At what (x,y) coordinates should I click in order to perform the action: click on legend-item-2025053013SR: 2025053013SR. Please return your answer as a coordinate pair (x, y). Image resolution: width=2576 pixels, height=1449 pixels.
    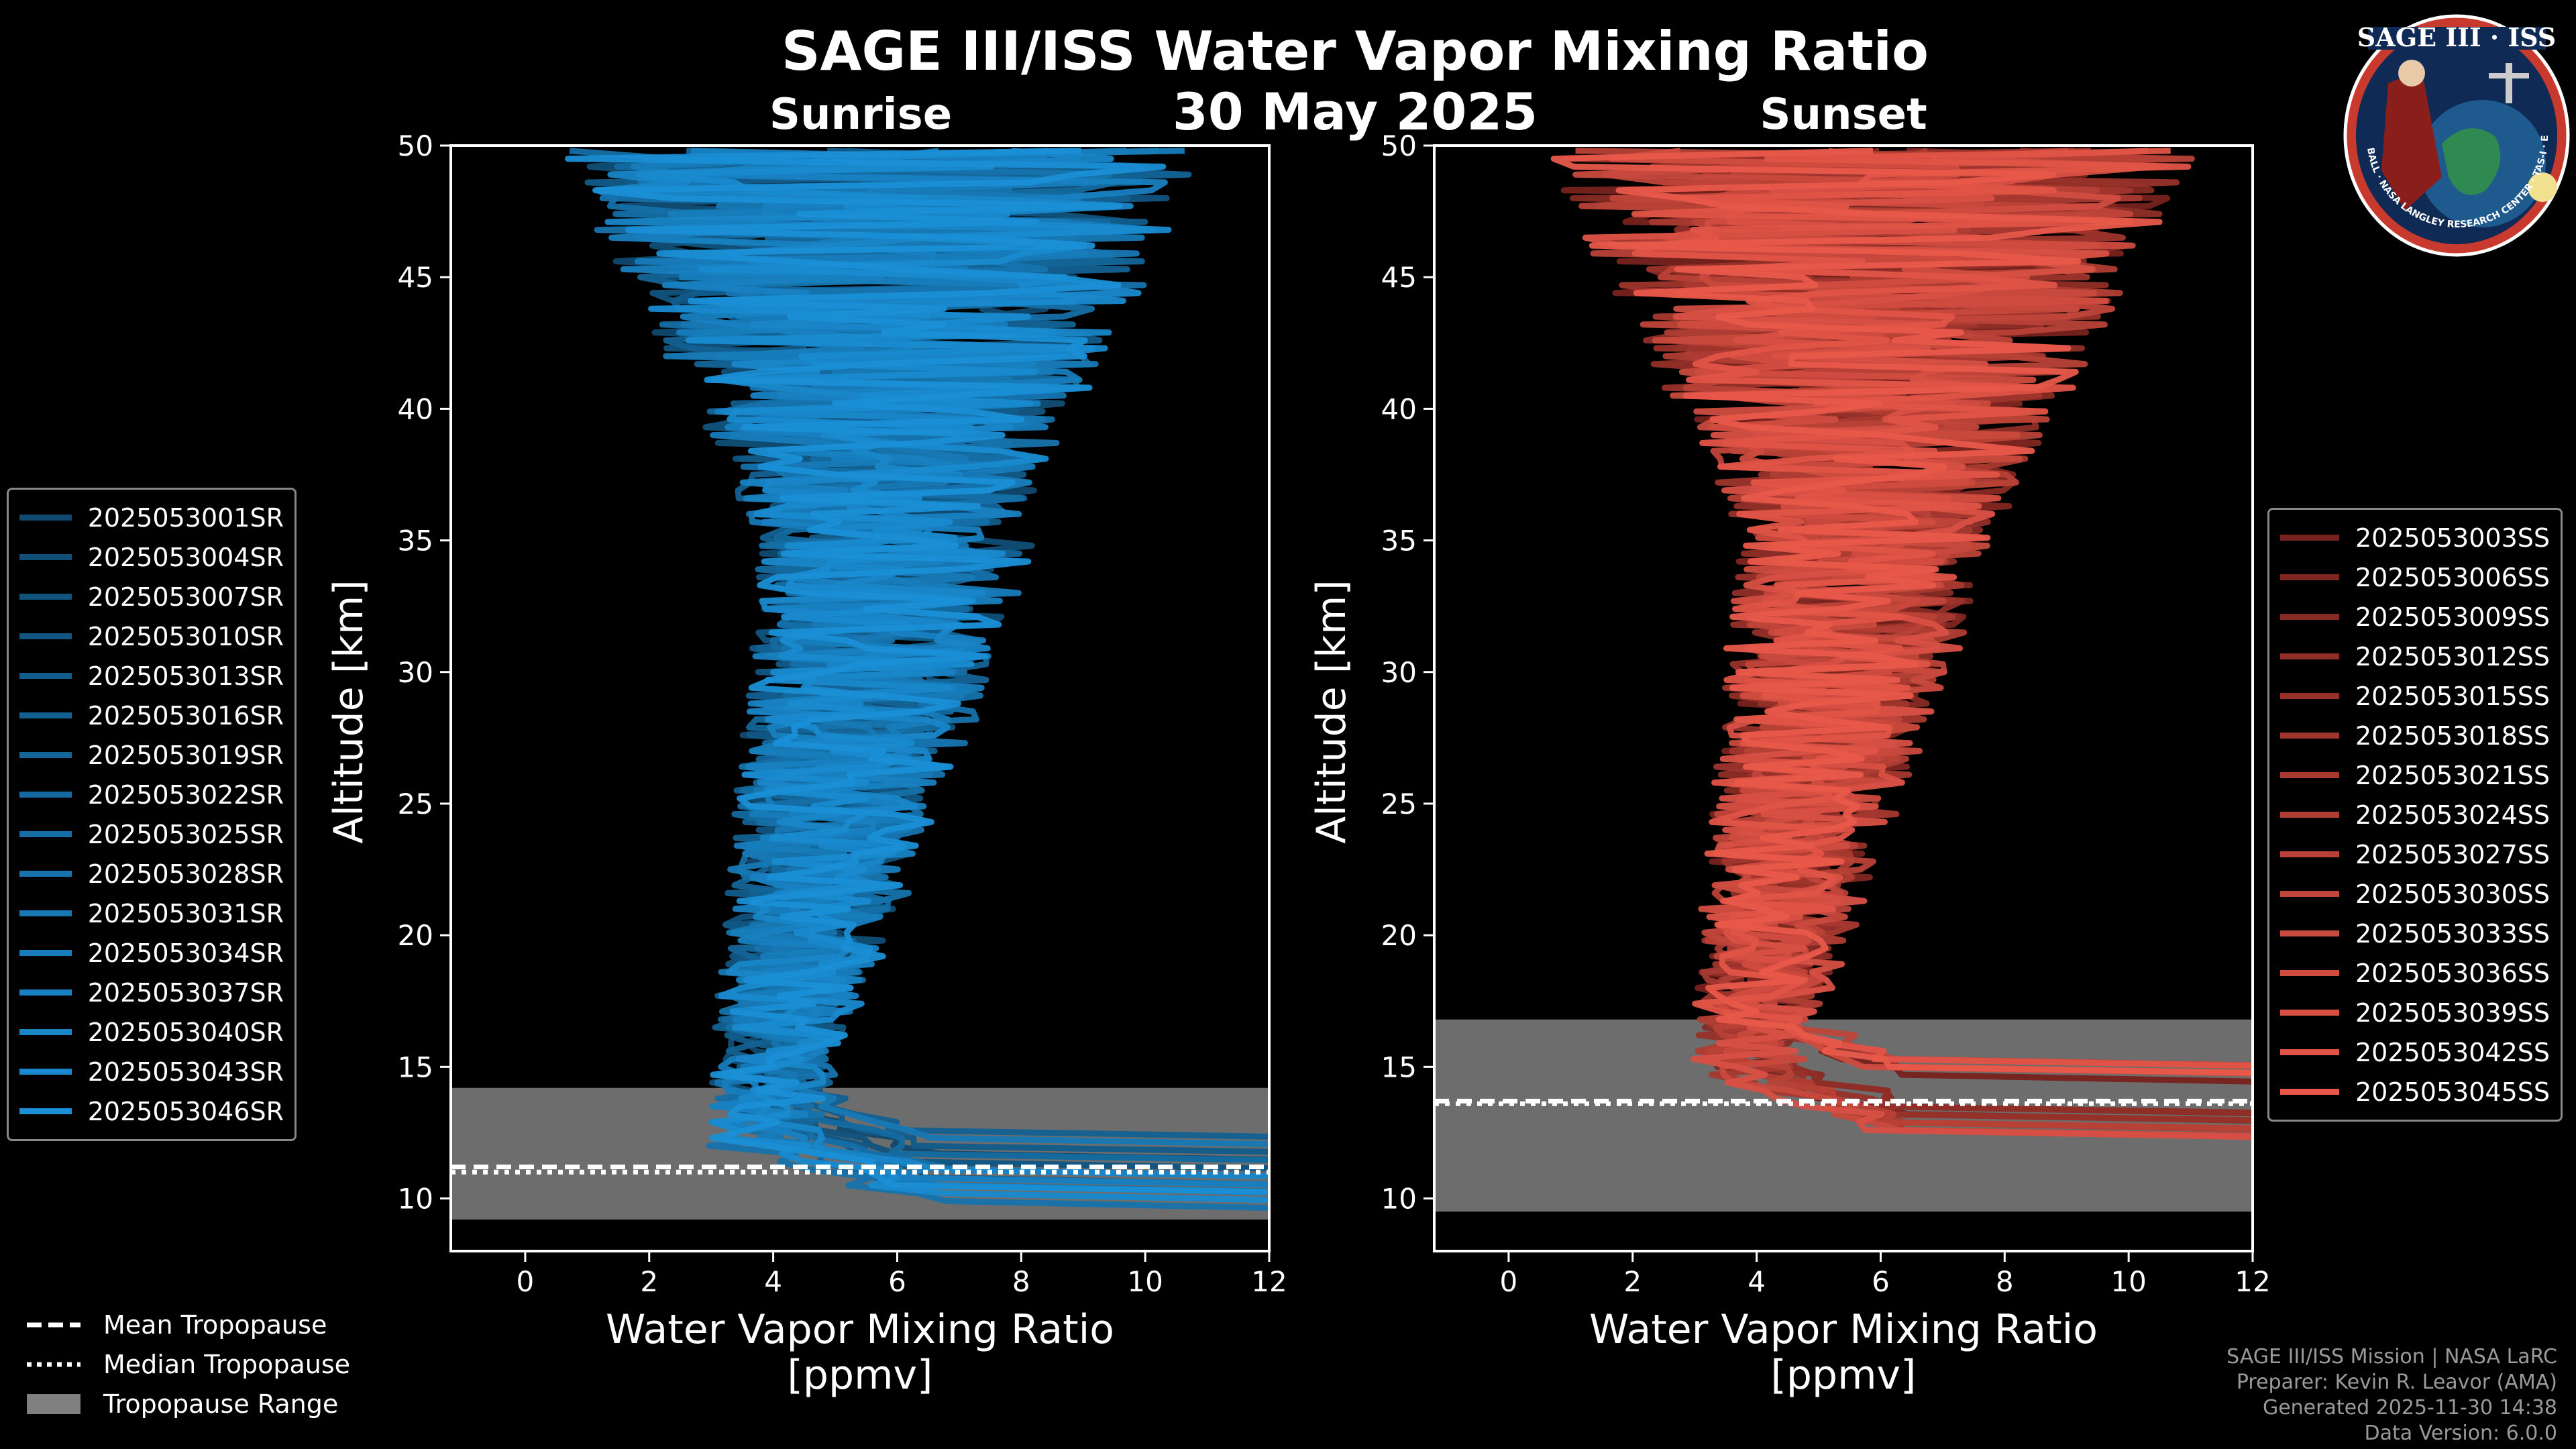
    Looking at the image, I should click on (151, 676).